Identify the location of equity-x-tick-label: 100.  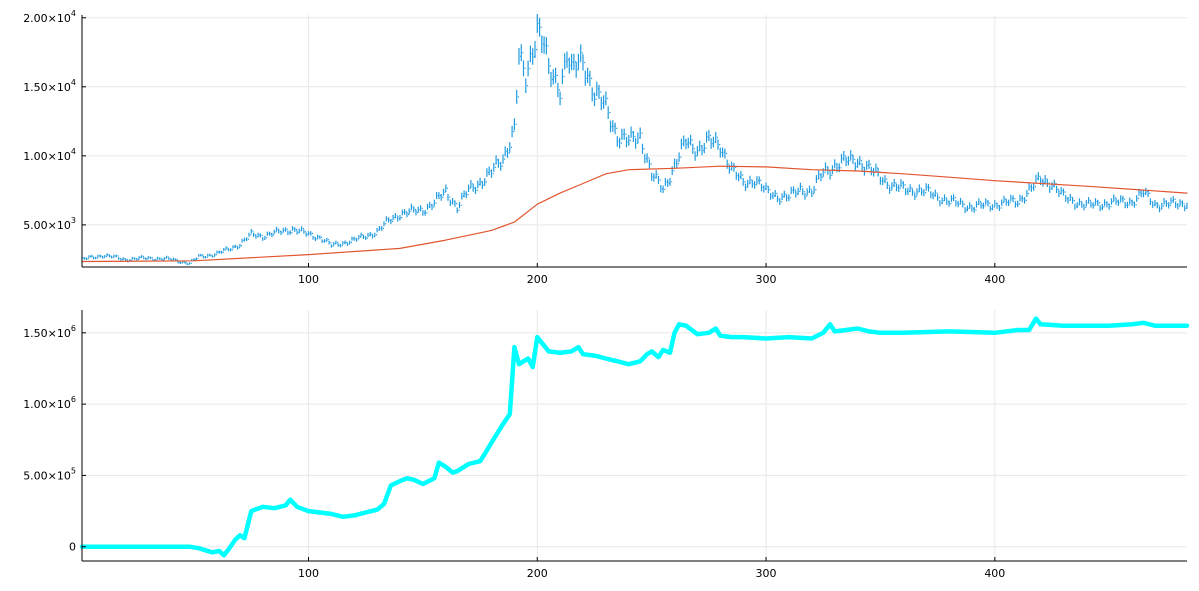
(308, 573).